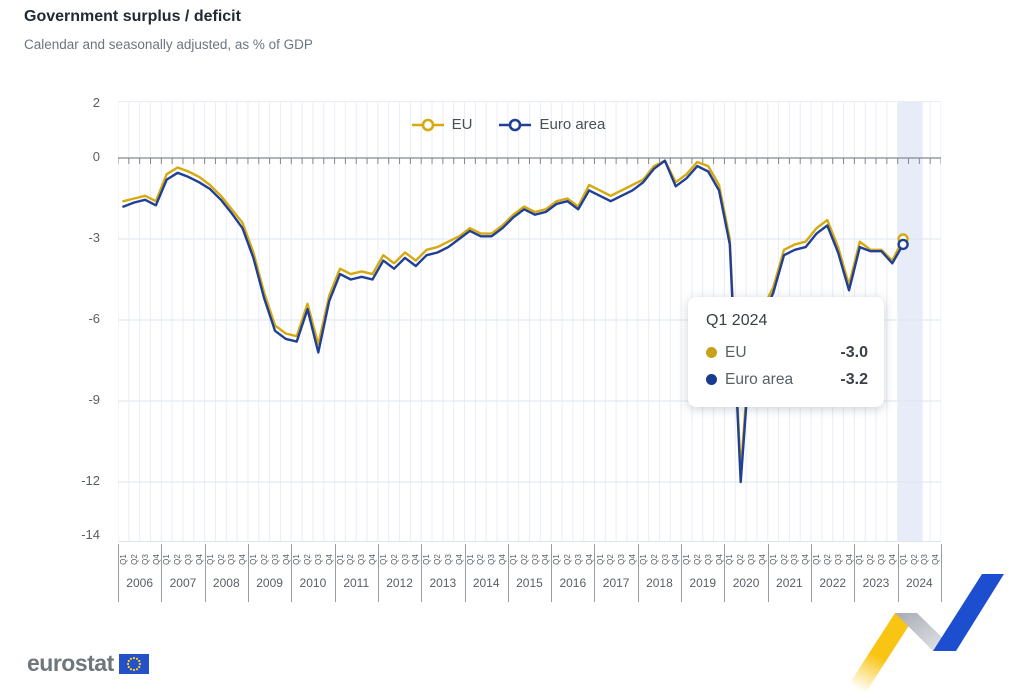 The image size is (1016, 692). What do you see at coordinates (442, 124) in the screenshot?
I see `legend-item-eu: EU` at bounding box center [442, 124].